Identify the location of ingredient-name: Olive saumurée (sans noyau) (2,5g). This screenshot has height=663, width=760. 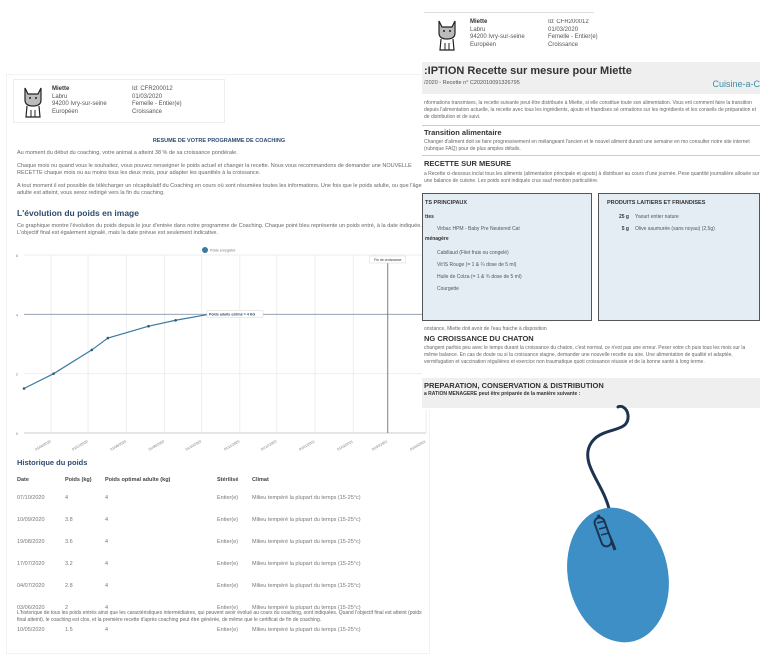
(675, 229).